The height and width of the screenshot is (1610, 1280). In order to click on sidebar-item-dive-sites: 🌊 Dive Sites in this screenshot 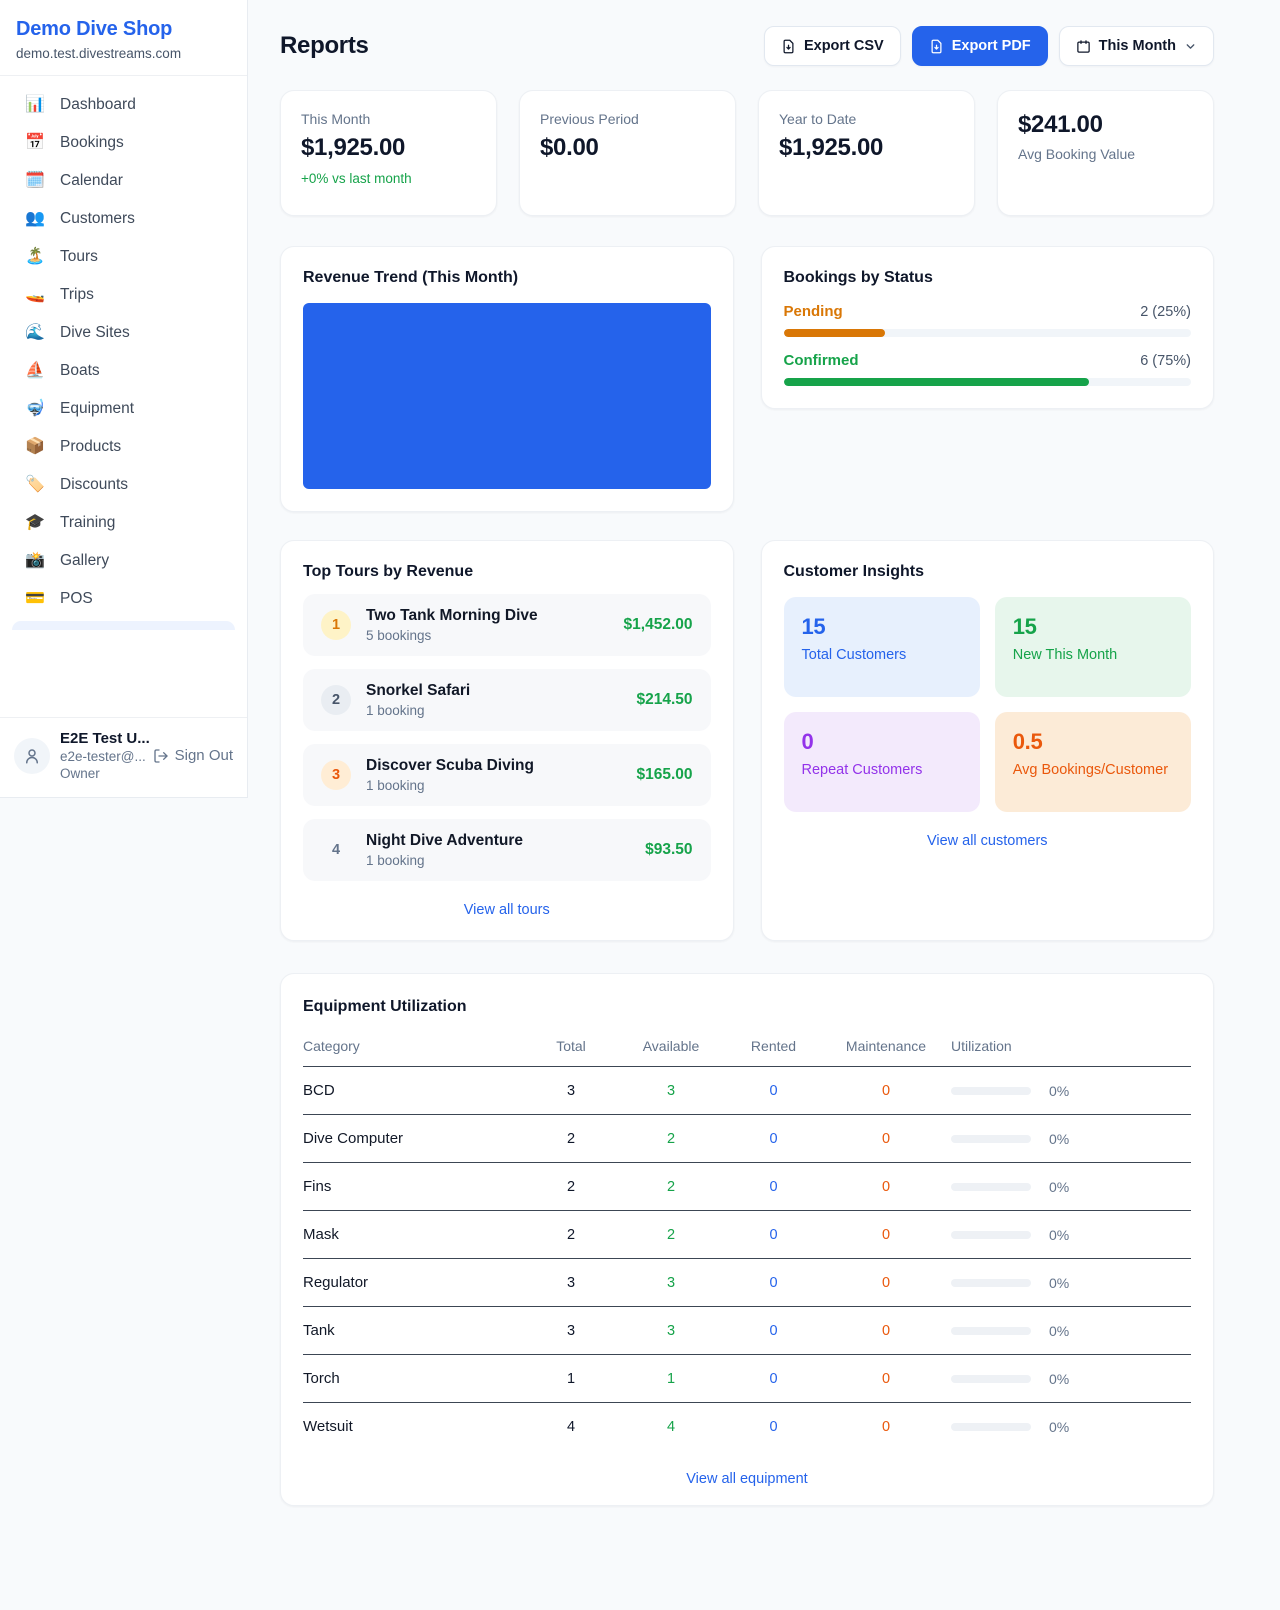, I will do `click(123, 333)`.